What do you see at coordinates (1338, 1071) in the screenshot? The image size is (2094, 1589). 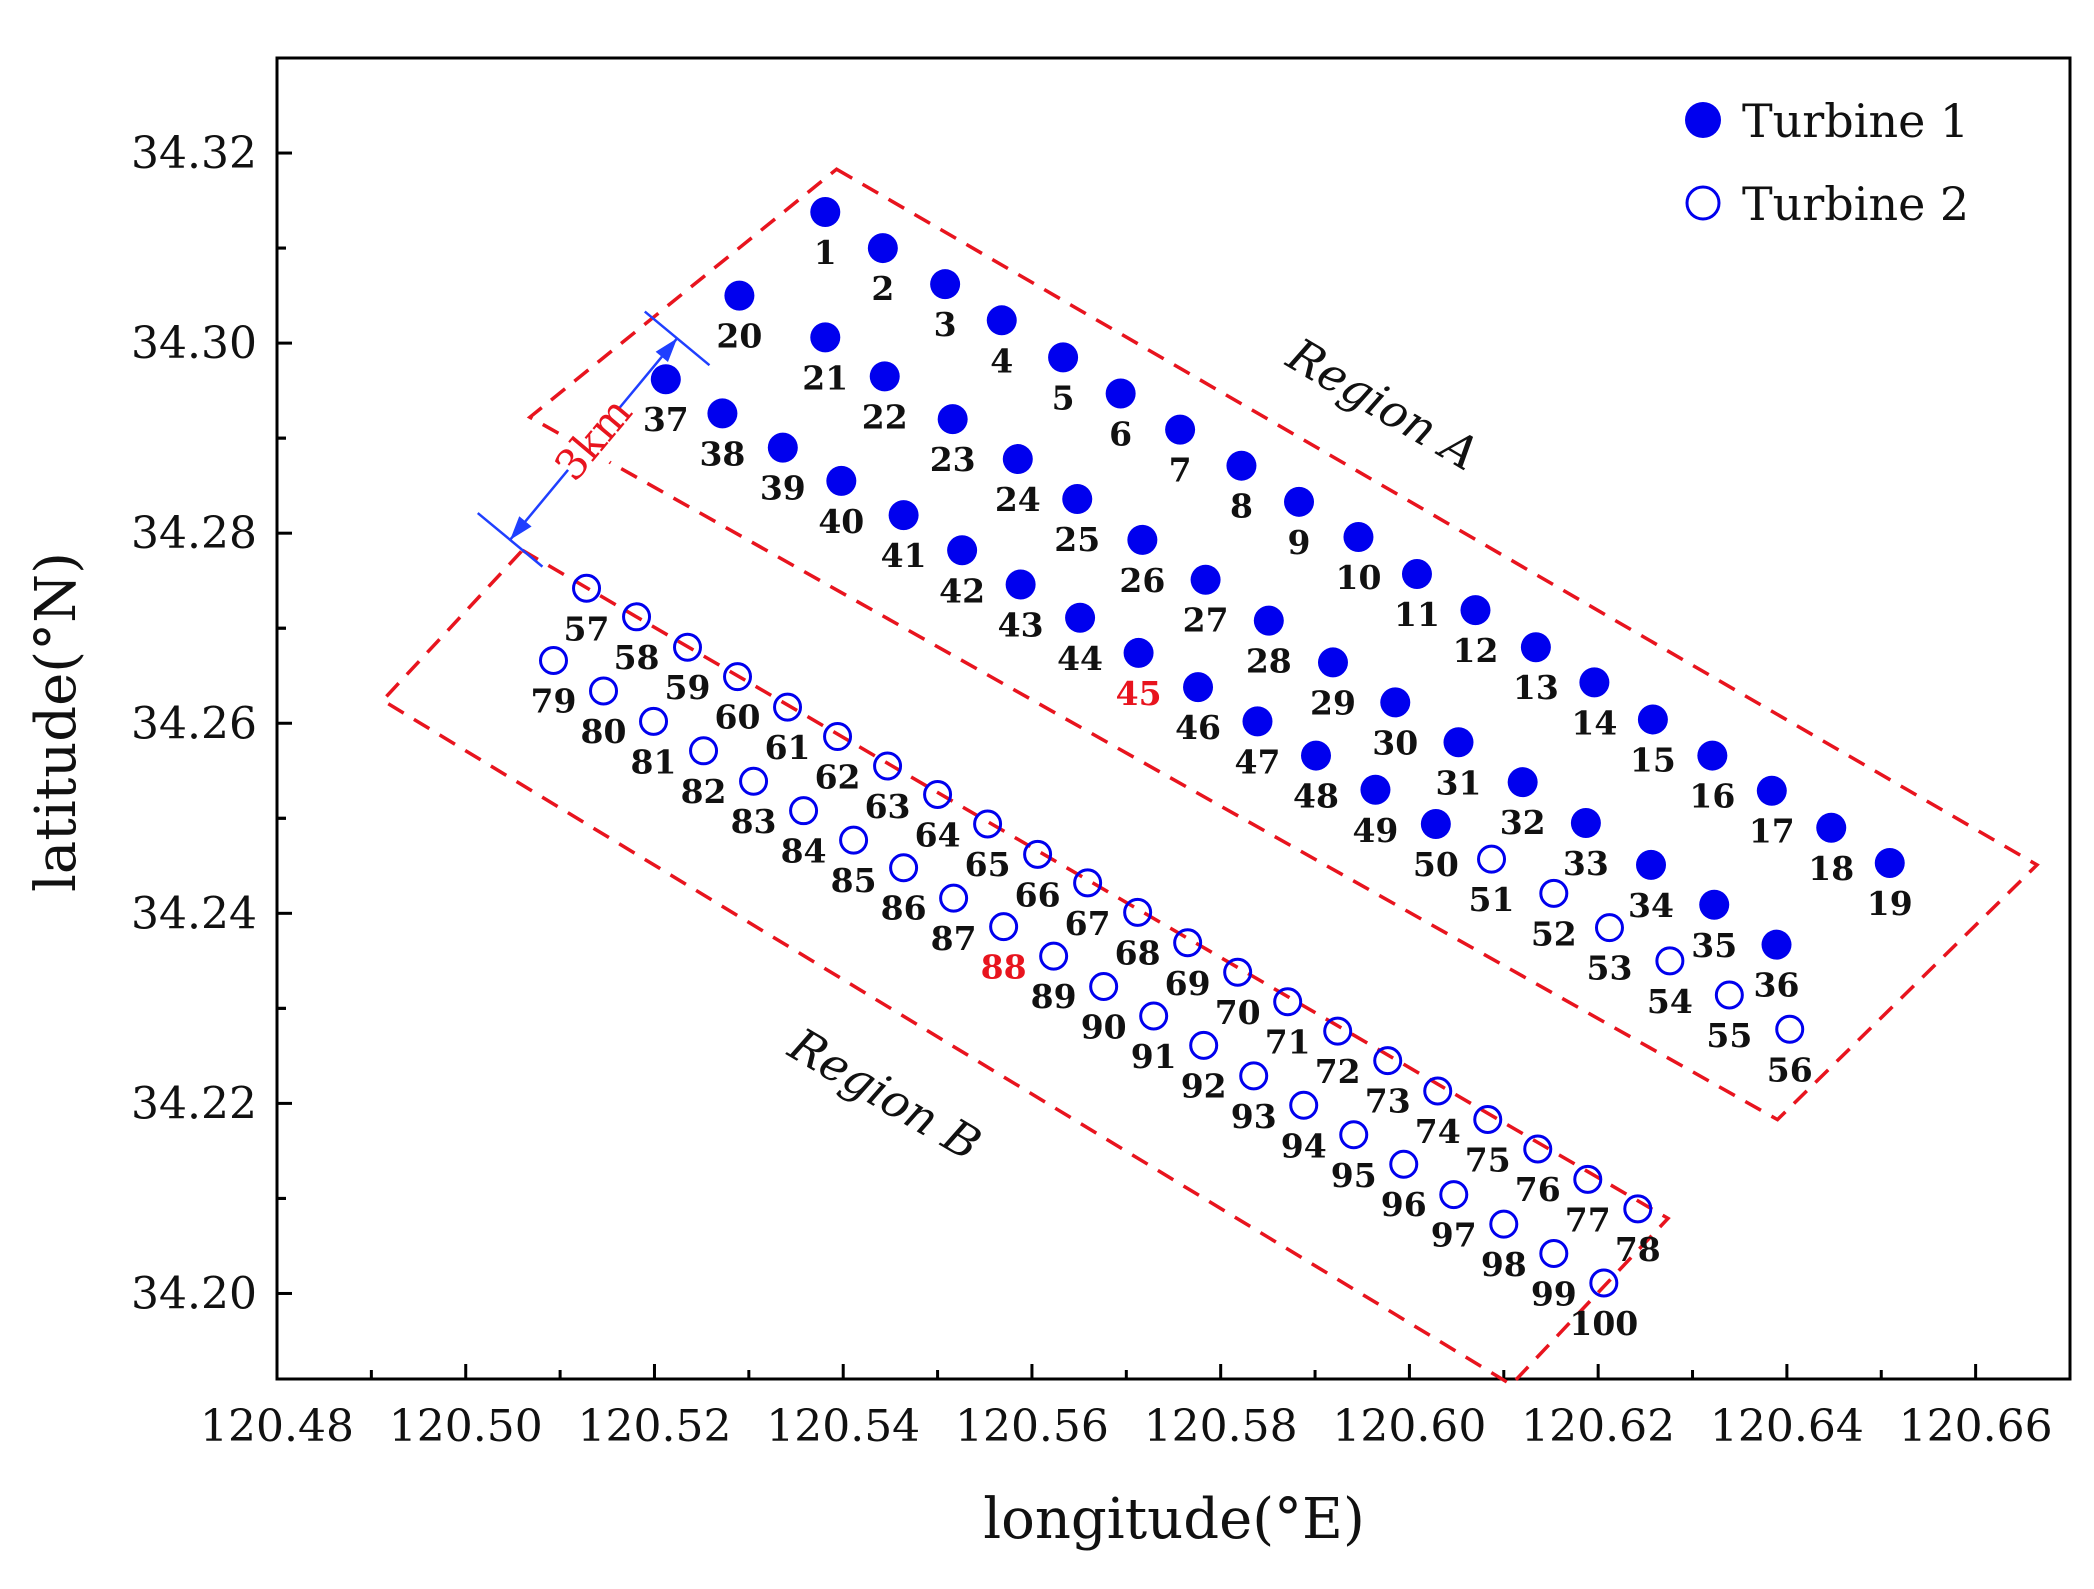 I see `turbine-label: 72` at bounding box center [1338, 1071].